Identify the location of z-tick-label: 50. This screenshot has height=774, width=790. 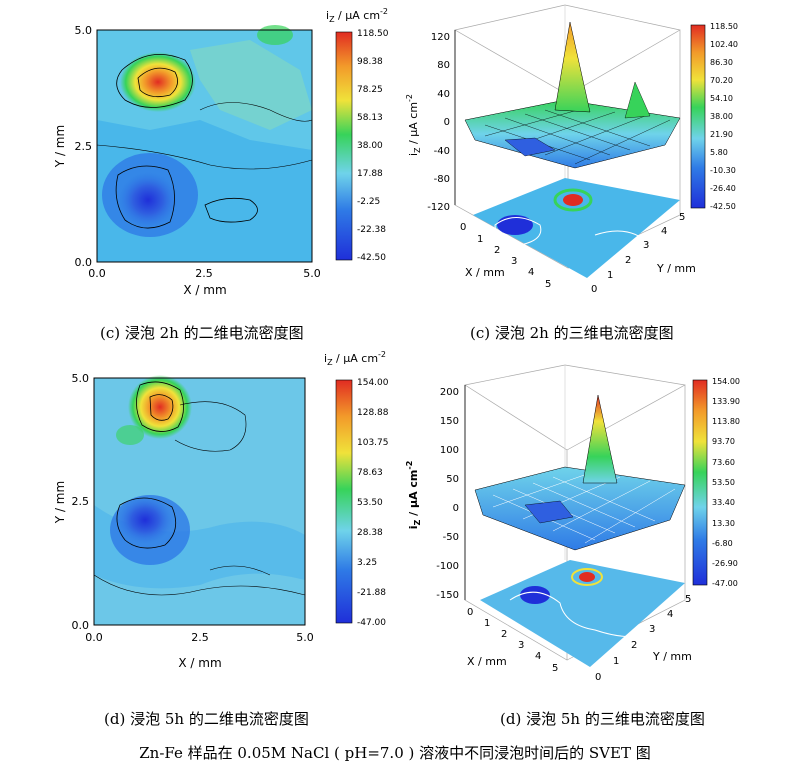
(452, 479).